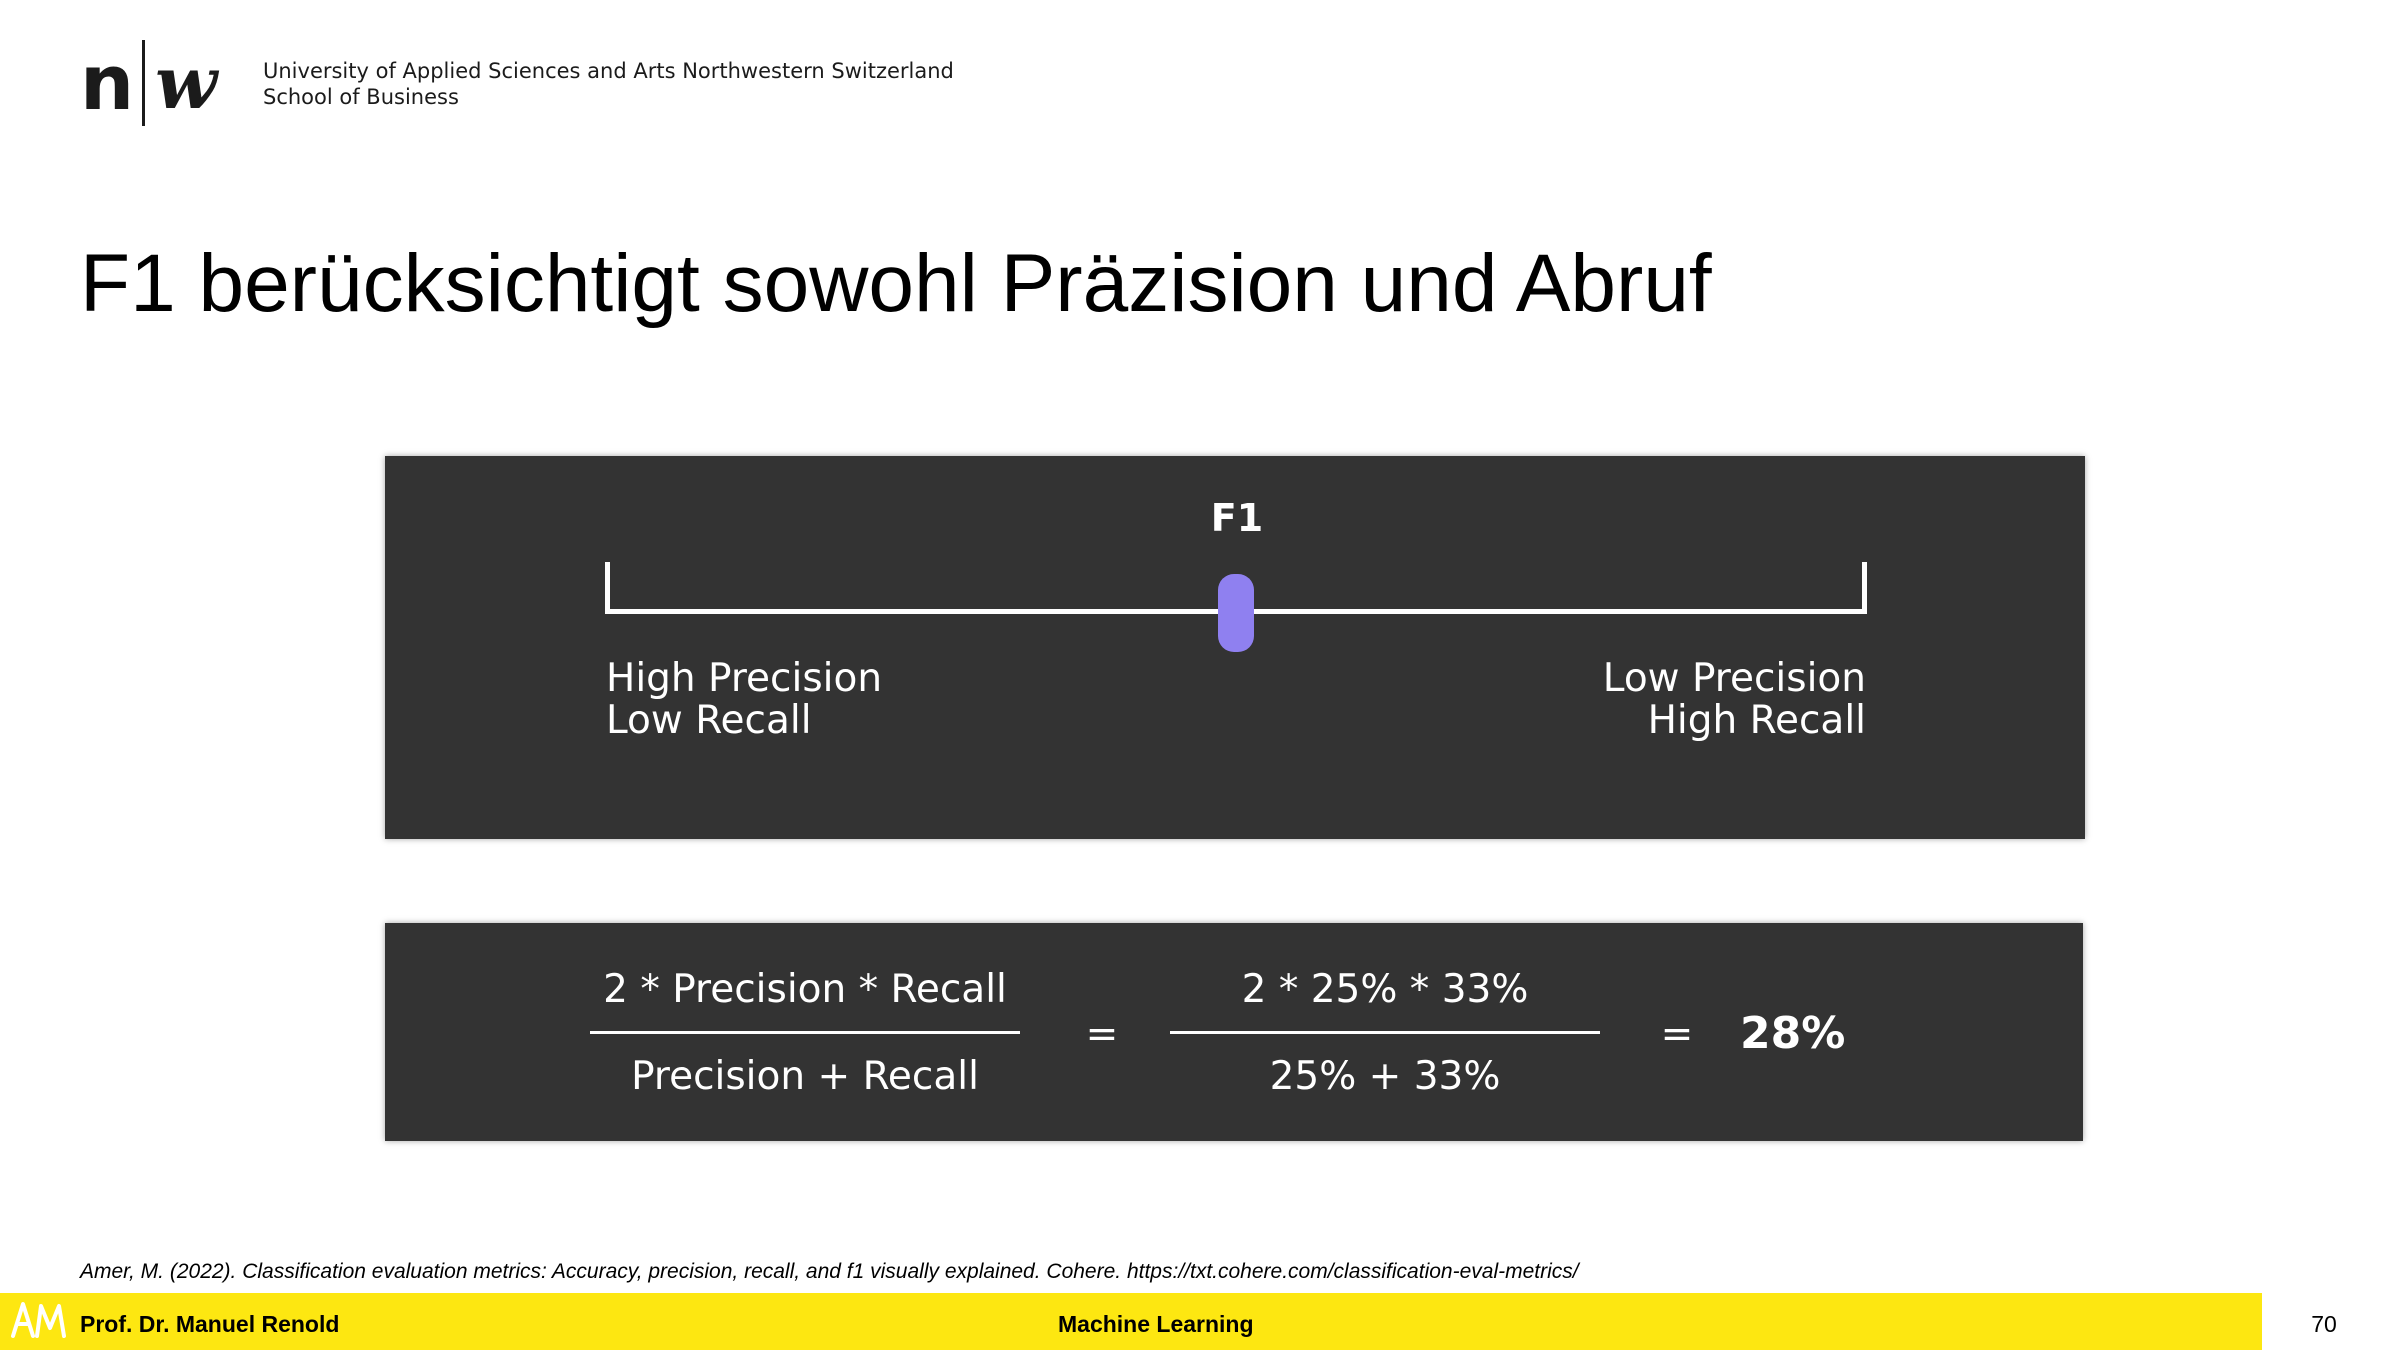 This screenshot has height=1350, width=2400. Describe the element at coordinates (1793, 1033) in the screenshot. I see `formula-result: 28%` at that location.